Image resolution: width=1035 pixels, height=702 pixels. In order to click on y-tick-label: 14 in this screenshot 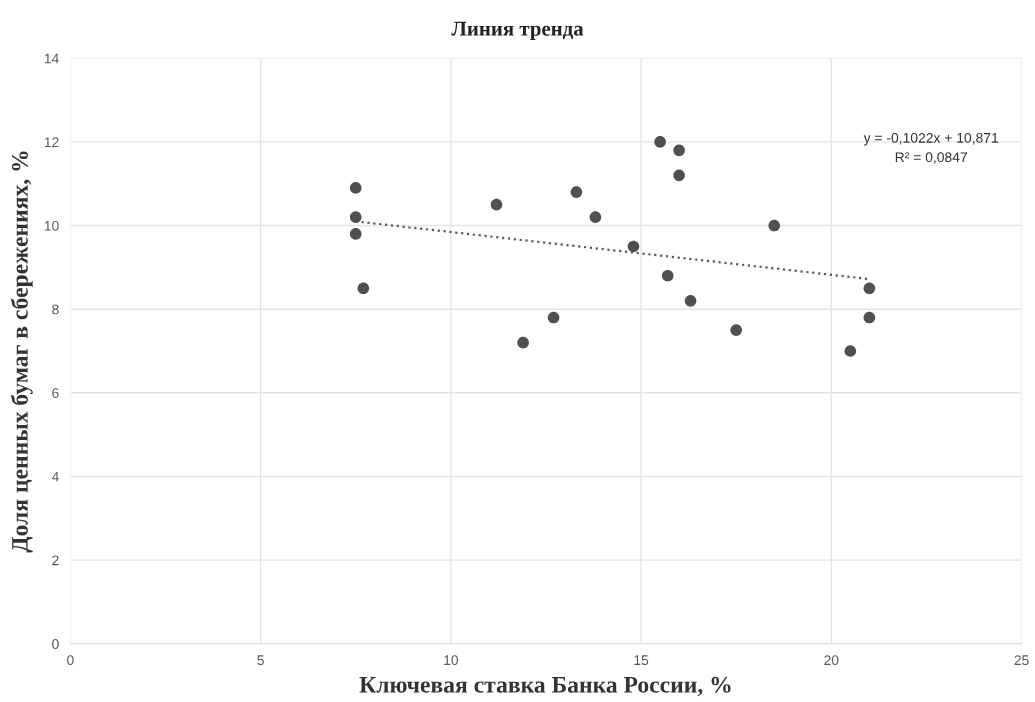, I will do `click(51, 58)`.